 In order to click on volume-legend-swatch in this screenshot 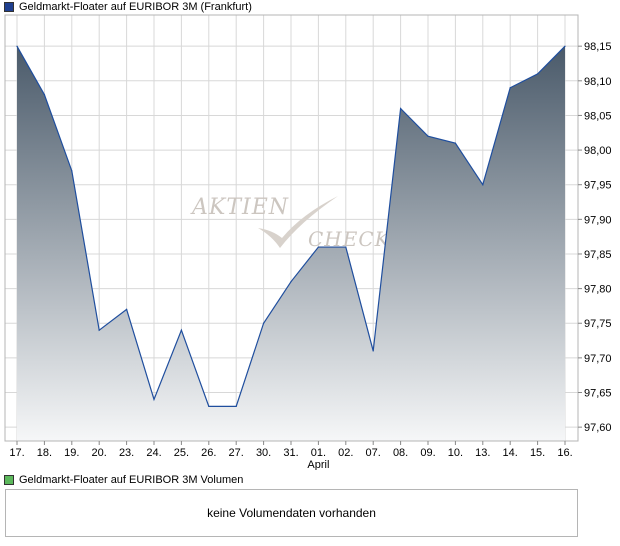, I will do `click(9, 480)`.